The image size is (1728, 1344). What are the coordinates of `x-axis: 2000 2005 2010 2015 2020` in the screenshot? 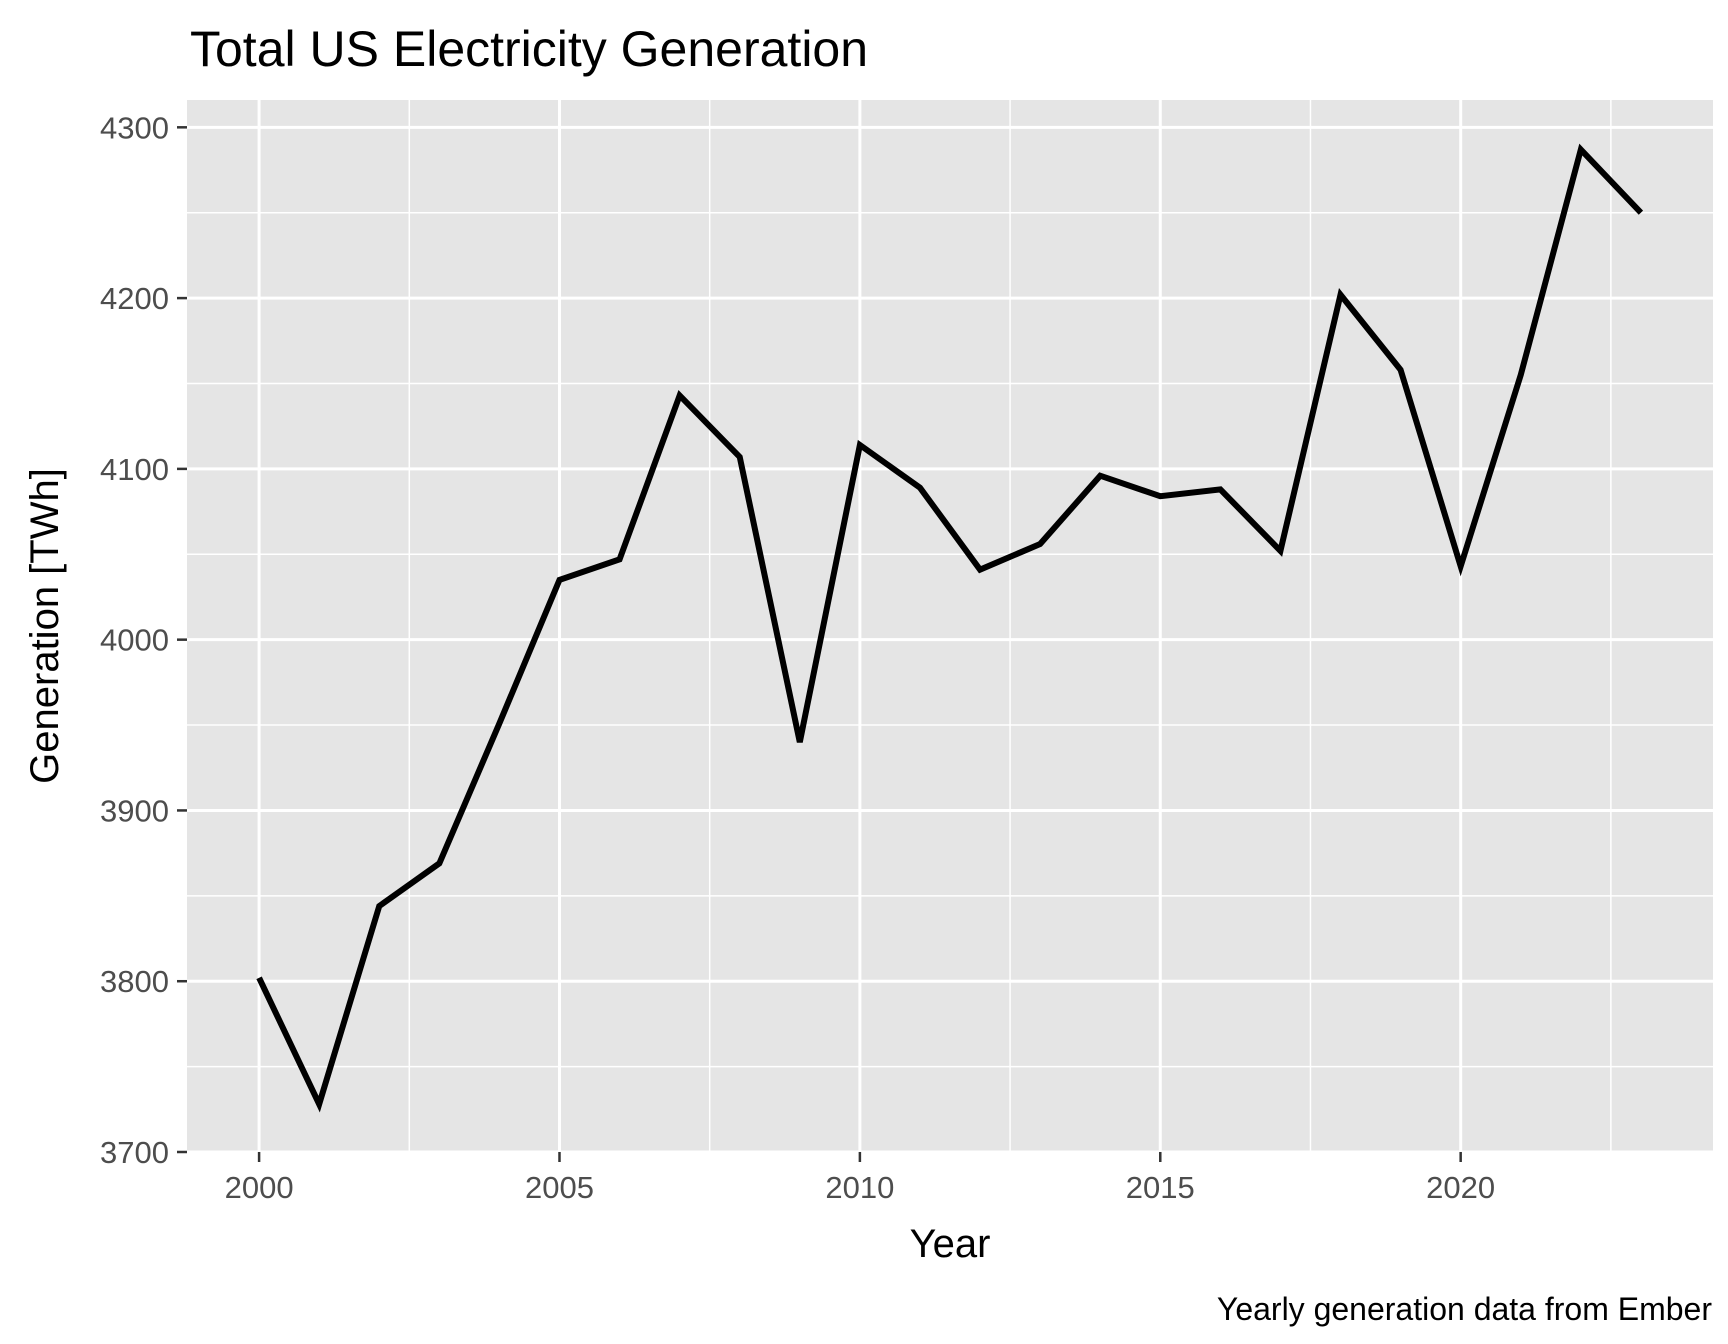 It's located at (860, 1178).